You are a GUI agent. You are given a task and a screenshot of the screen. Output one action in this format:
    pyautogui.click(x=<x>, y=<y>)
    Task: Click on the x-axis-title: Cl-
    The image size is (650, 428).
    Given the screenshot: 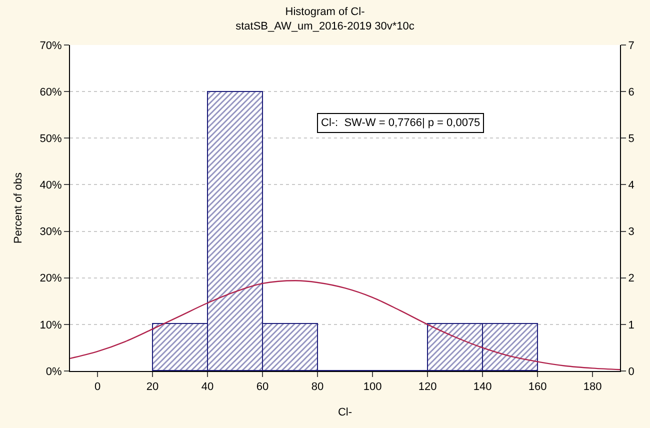 What is the action you would take?
    pyautogui.click(x=345, y=412)
    